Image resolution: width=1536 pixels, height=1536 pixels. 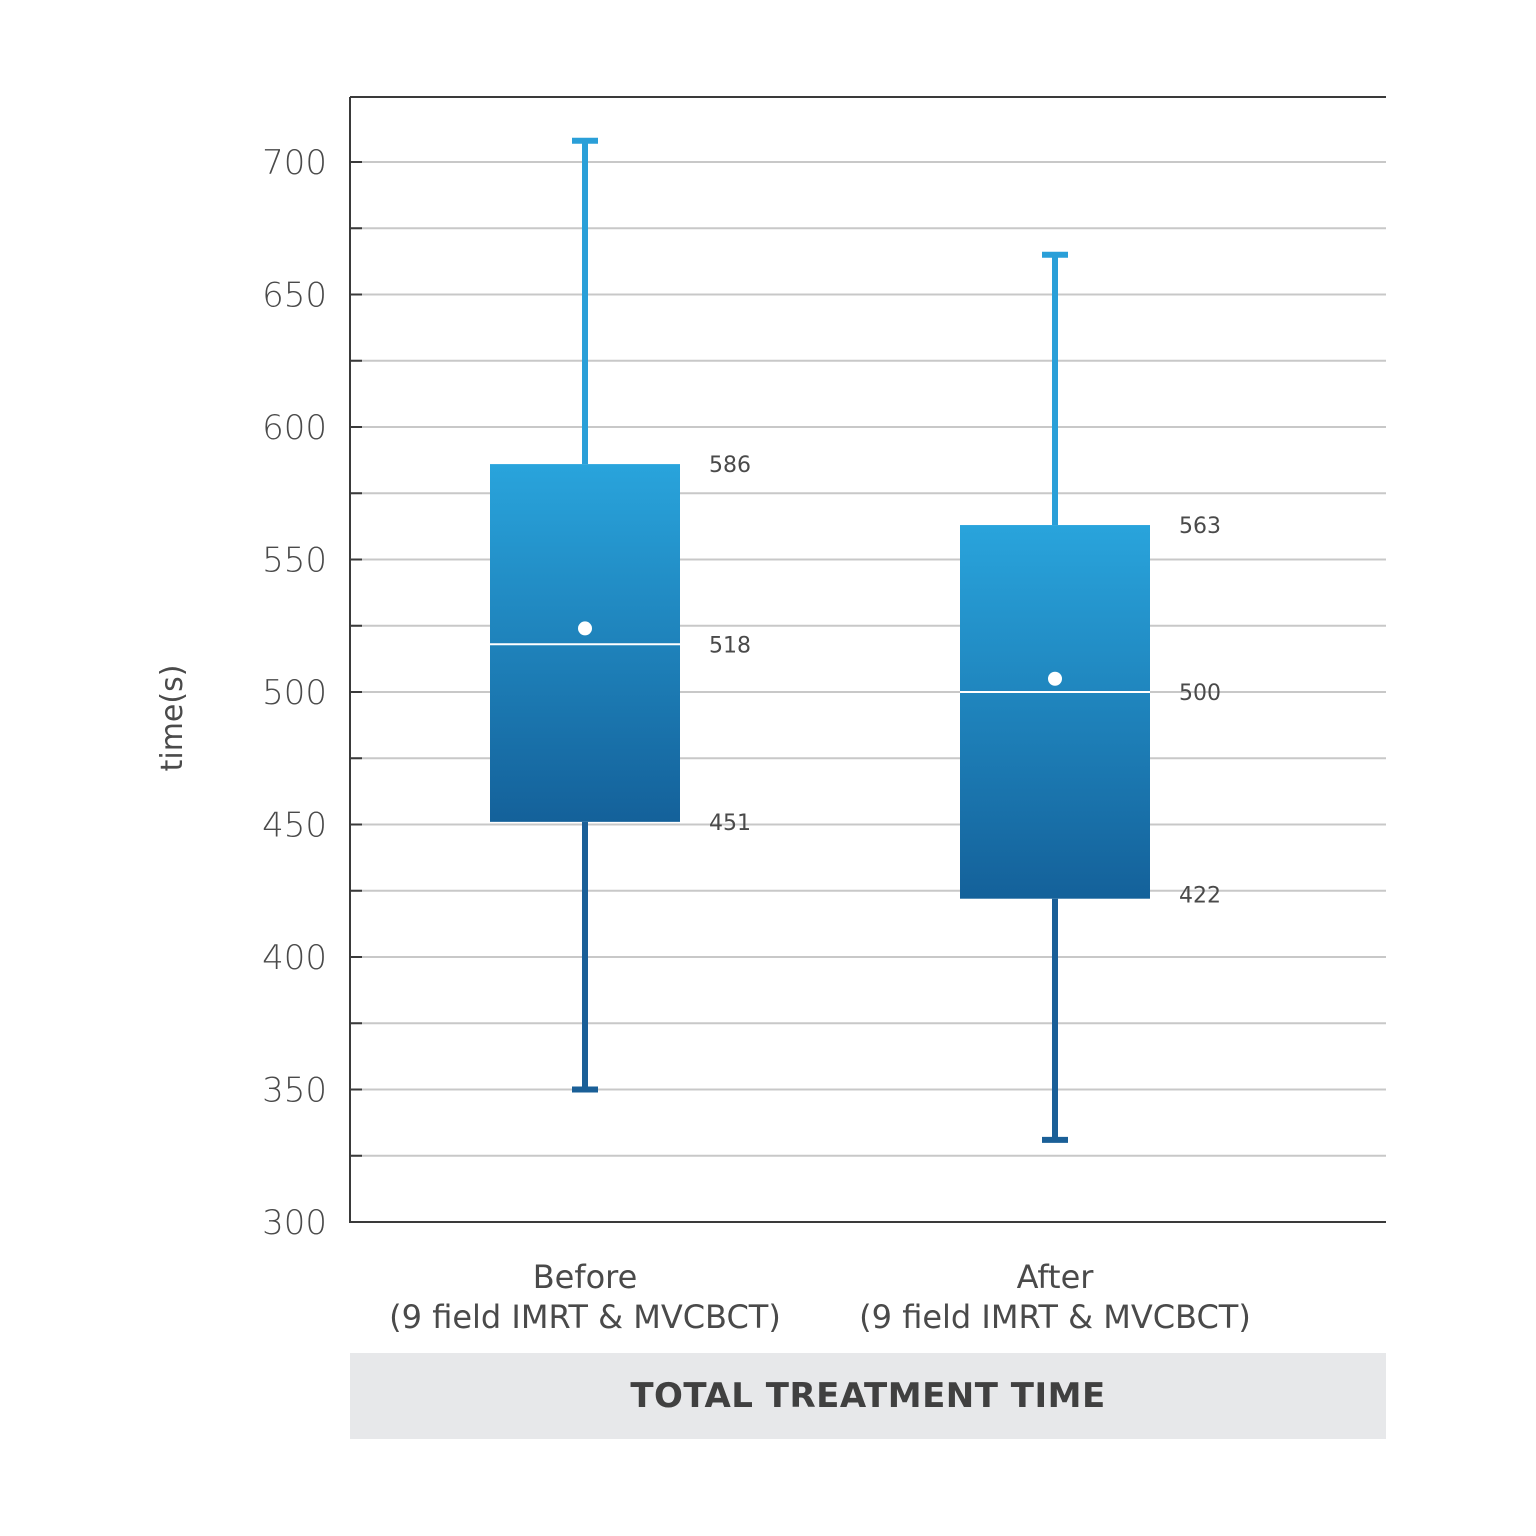 I want to click on median-value-label: 500, so click(x=1200, y=693).